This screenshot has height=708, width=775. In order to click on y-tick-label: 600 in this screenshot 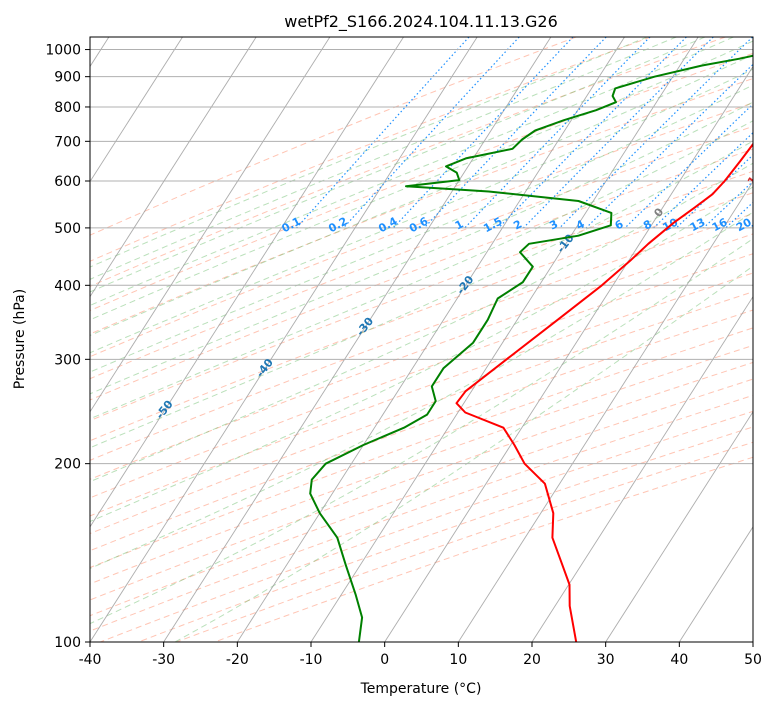, I will do `click(67, 182)`.